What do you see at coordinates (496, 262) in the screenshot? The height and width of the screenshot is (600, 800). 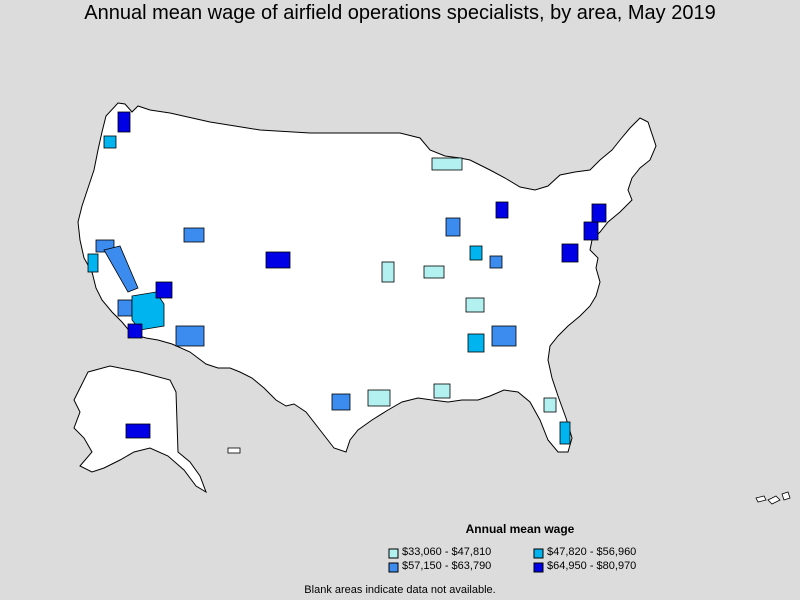 I see `area-cincinnati` at bounding box center [496, 262].